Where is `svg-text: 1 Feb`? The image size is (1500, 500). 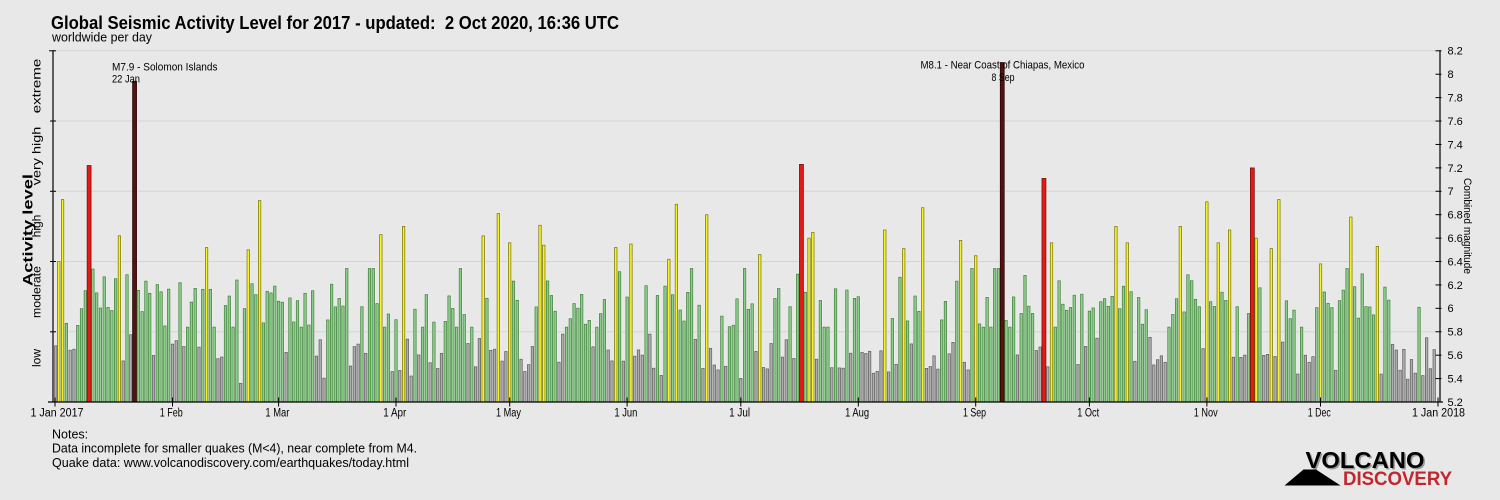
svg-text: 1 Feb is located at coordinates (171, 413).